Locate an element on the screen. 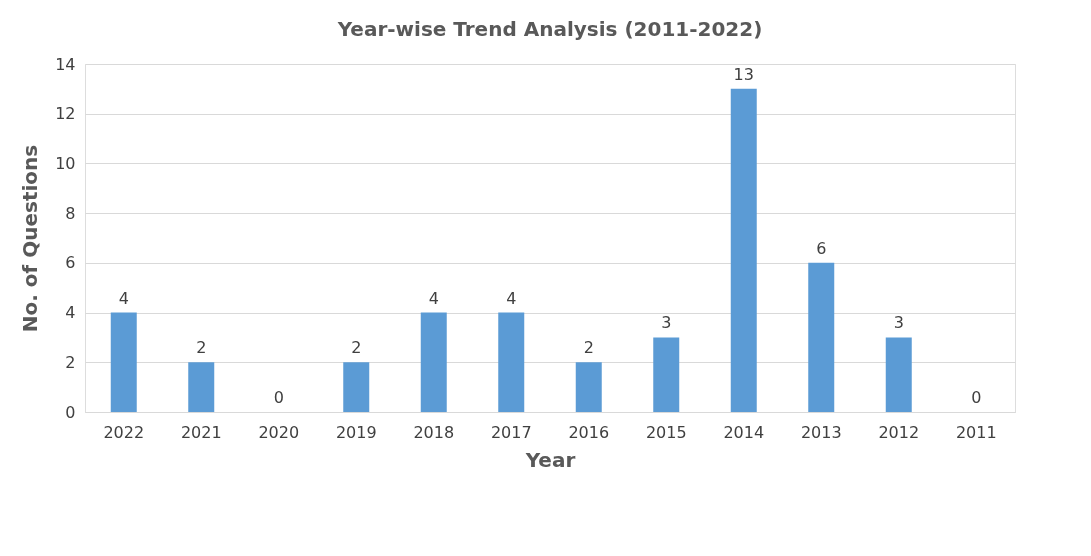 The height and width of the screenshot is (556, 1091). x-tick-label: 2021 is located at coordinates (201, 432).